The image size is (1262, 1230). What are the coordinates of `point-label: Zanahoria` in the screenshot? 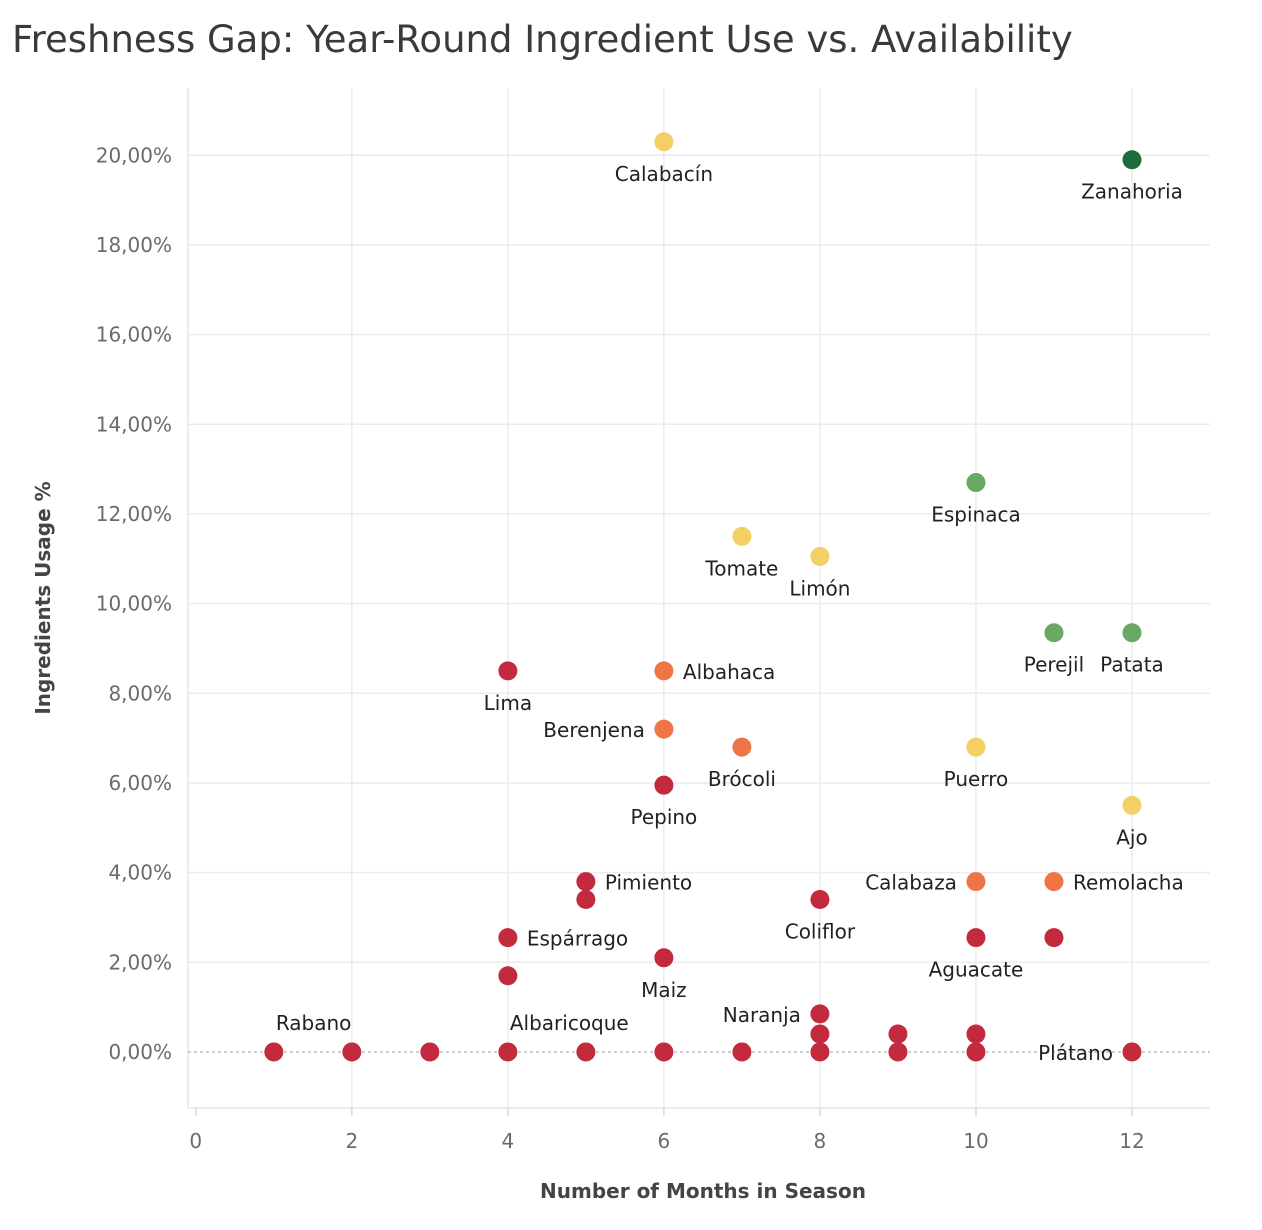 It's located at (1132, 192).